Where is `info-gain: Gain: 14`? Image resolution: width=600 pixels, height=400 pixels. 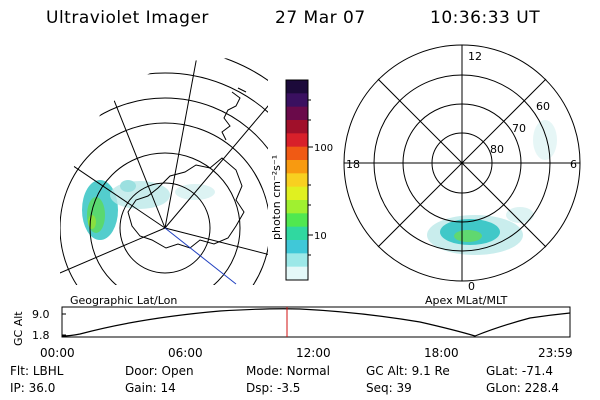
info-gain: Gain: 14 is located at coordinates (150, 388).